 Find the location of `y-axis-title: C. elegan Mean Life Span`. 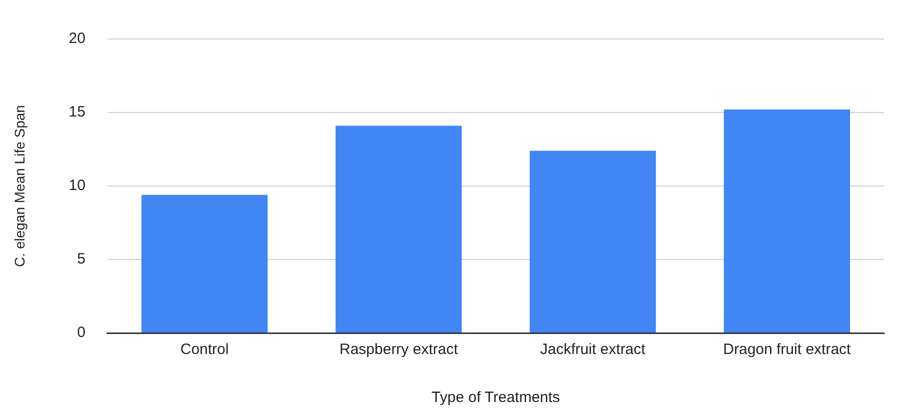

y-axis-title: C. elegan Mean Life Span is located at coordinates (19, 186).